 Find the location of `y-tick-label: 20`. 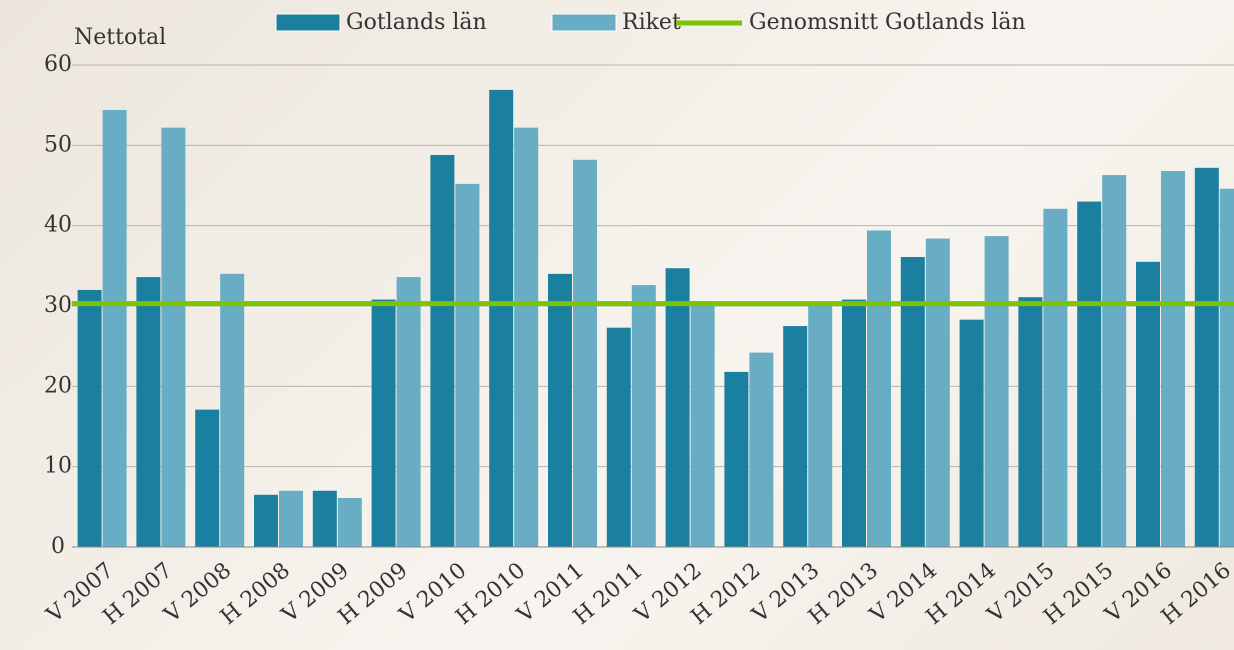

y-tick-label: 20 is located at coordinates (58, 385).